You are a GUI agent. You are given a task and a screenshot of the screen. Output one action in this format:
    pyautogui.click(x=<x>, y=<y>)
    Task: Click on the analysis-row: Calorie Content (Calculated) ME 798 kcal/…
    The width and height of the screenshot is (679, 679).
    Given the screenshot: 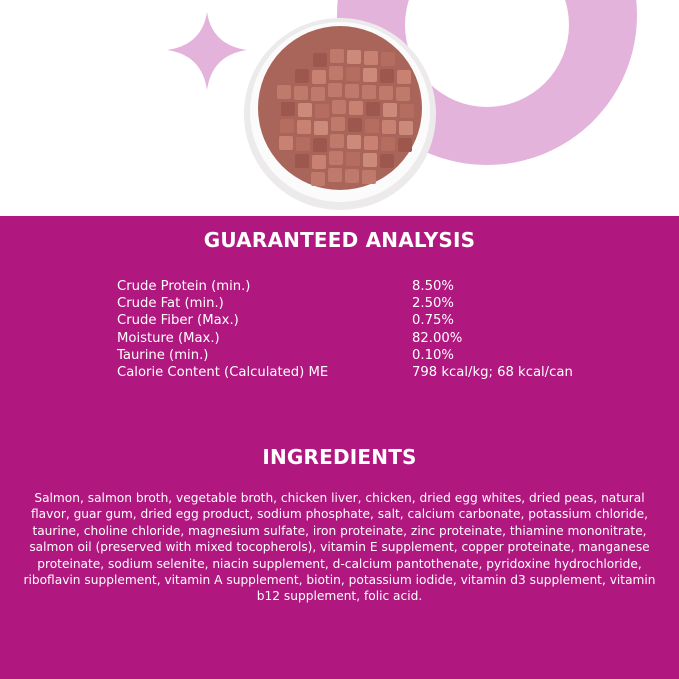 What is the action you would take?
    pyautogui.click(x=345, y=372)
    